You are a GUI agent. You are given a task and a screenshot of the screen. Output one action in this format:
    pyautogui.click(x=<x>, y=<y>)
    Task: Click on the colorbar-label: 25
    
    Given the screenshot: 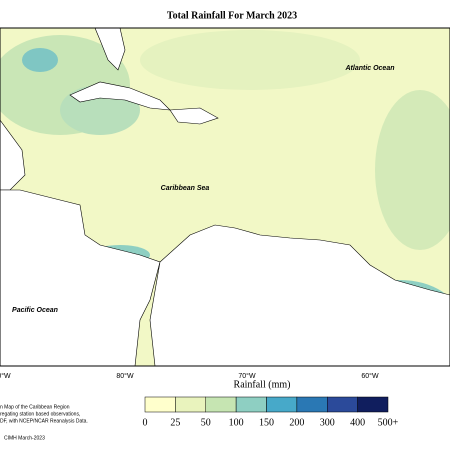 What is the action you would take?
    pyautogui.click(x=175, y=422)
    